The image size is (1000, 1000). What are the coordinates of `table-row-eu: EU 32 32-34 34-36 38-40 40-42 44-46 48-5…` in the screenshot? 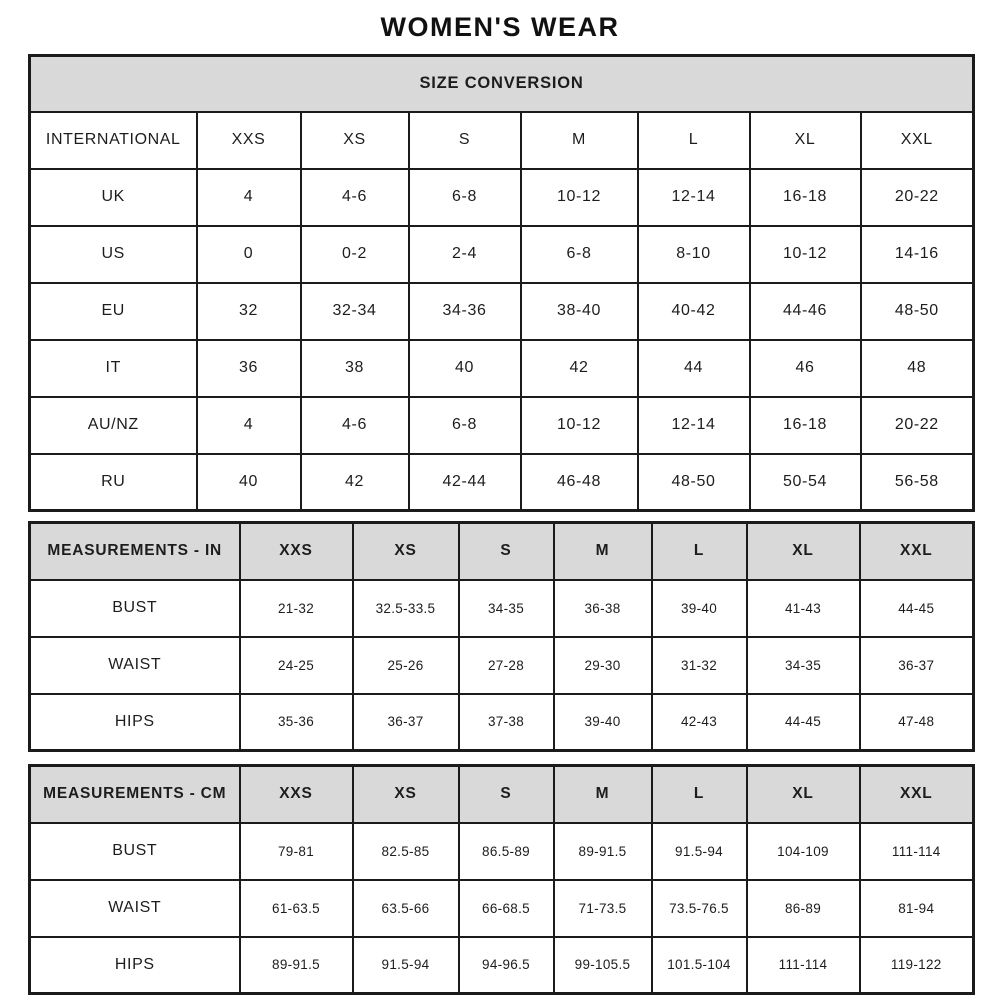 It's located at (501, 311).